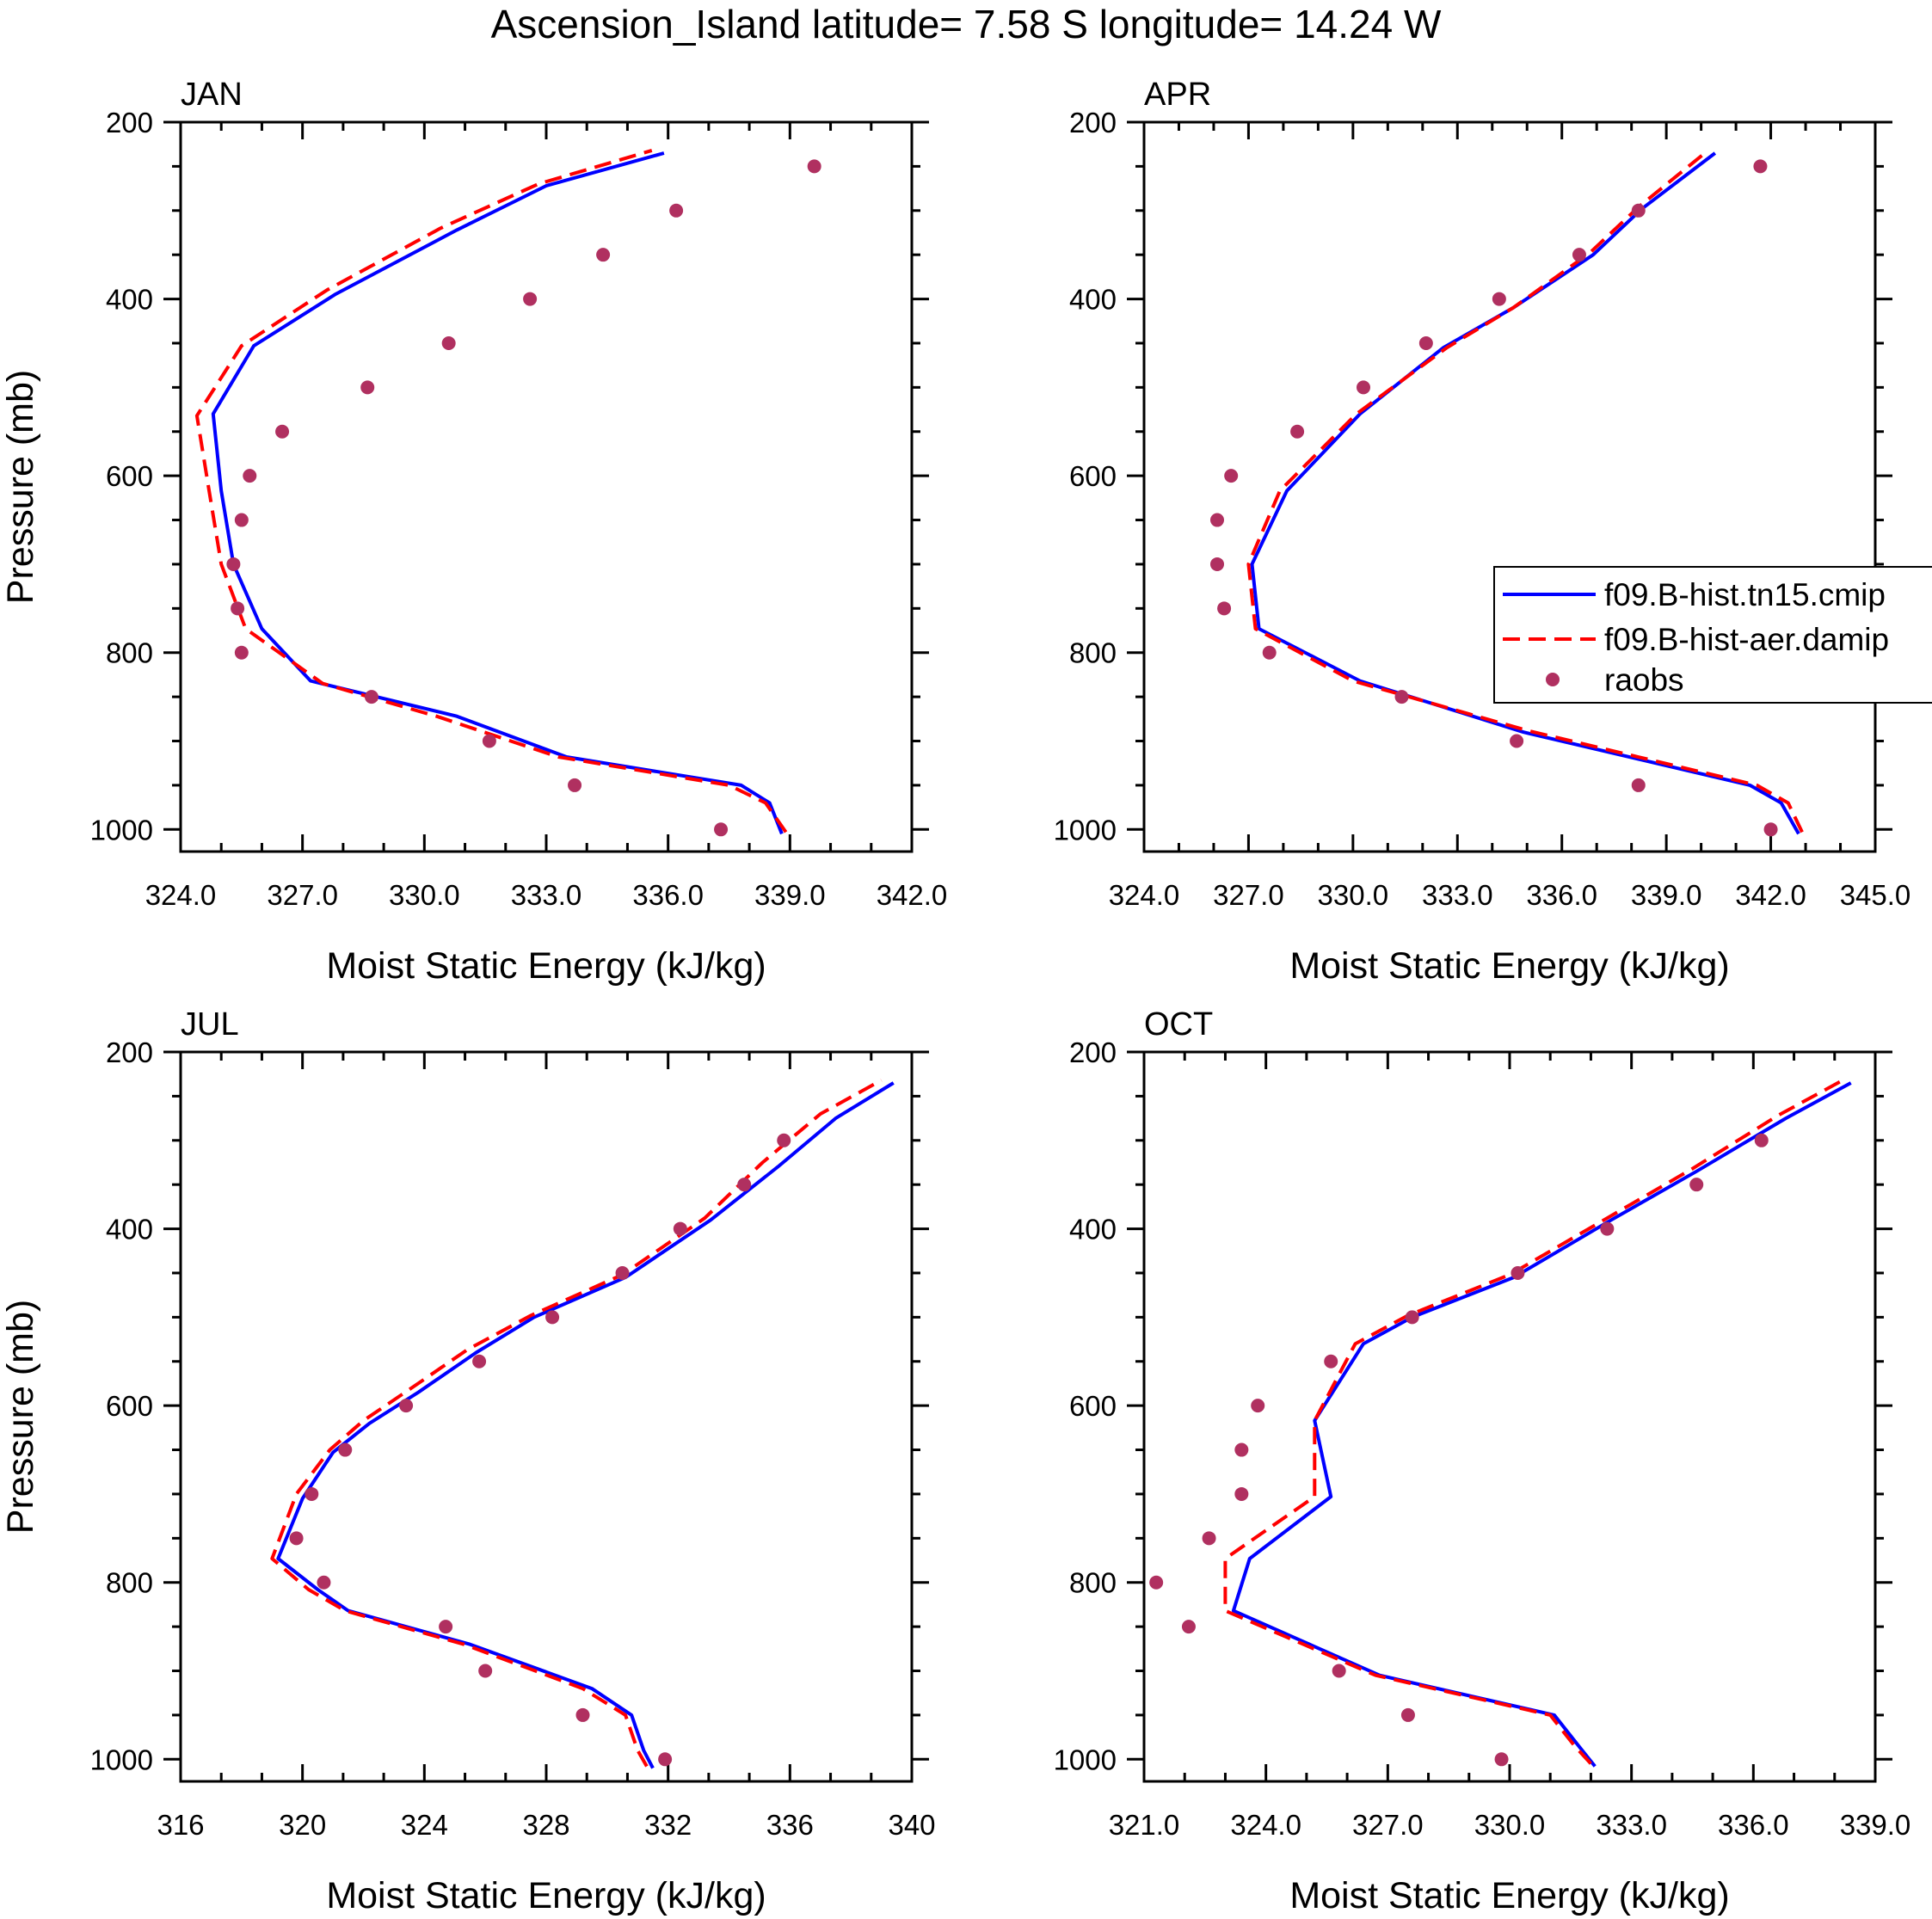  What do you see at coordinates (424, 895) in the screenshot?
I see `x-tick-label: 330.0` at bounding box center [424, 895].